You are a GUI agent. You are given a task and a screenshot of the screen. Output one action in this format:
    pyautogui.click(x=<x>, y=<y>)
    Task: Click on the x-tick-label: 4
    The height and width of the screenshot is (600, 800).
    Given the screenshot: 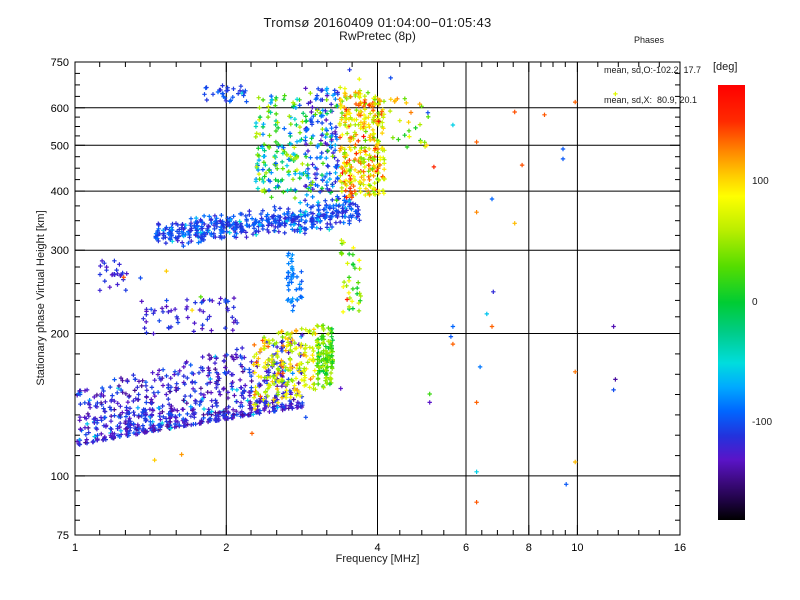 What is the action you would take?
    pyautogui.click(x=377, y=548)
    